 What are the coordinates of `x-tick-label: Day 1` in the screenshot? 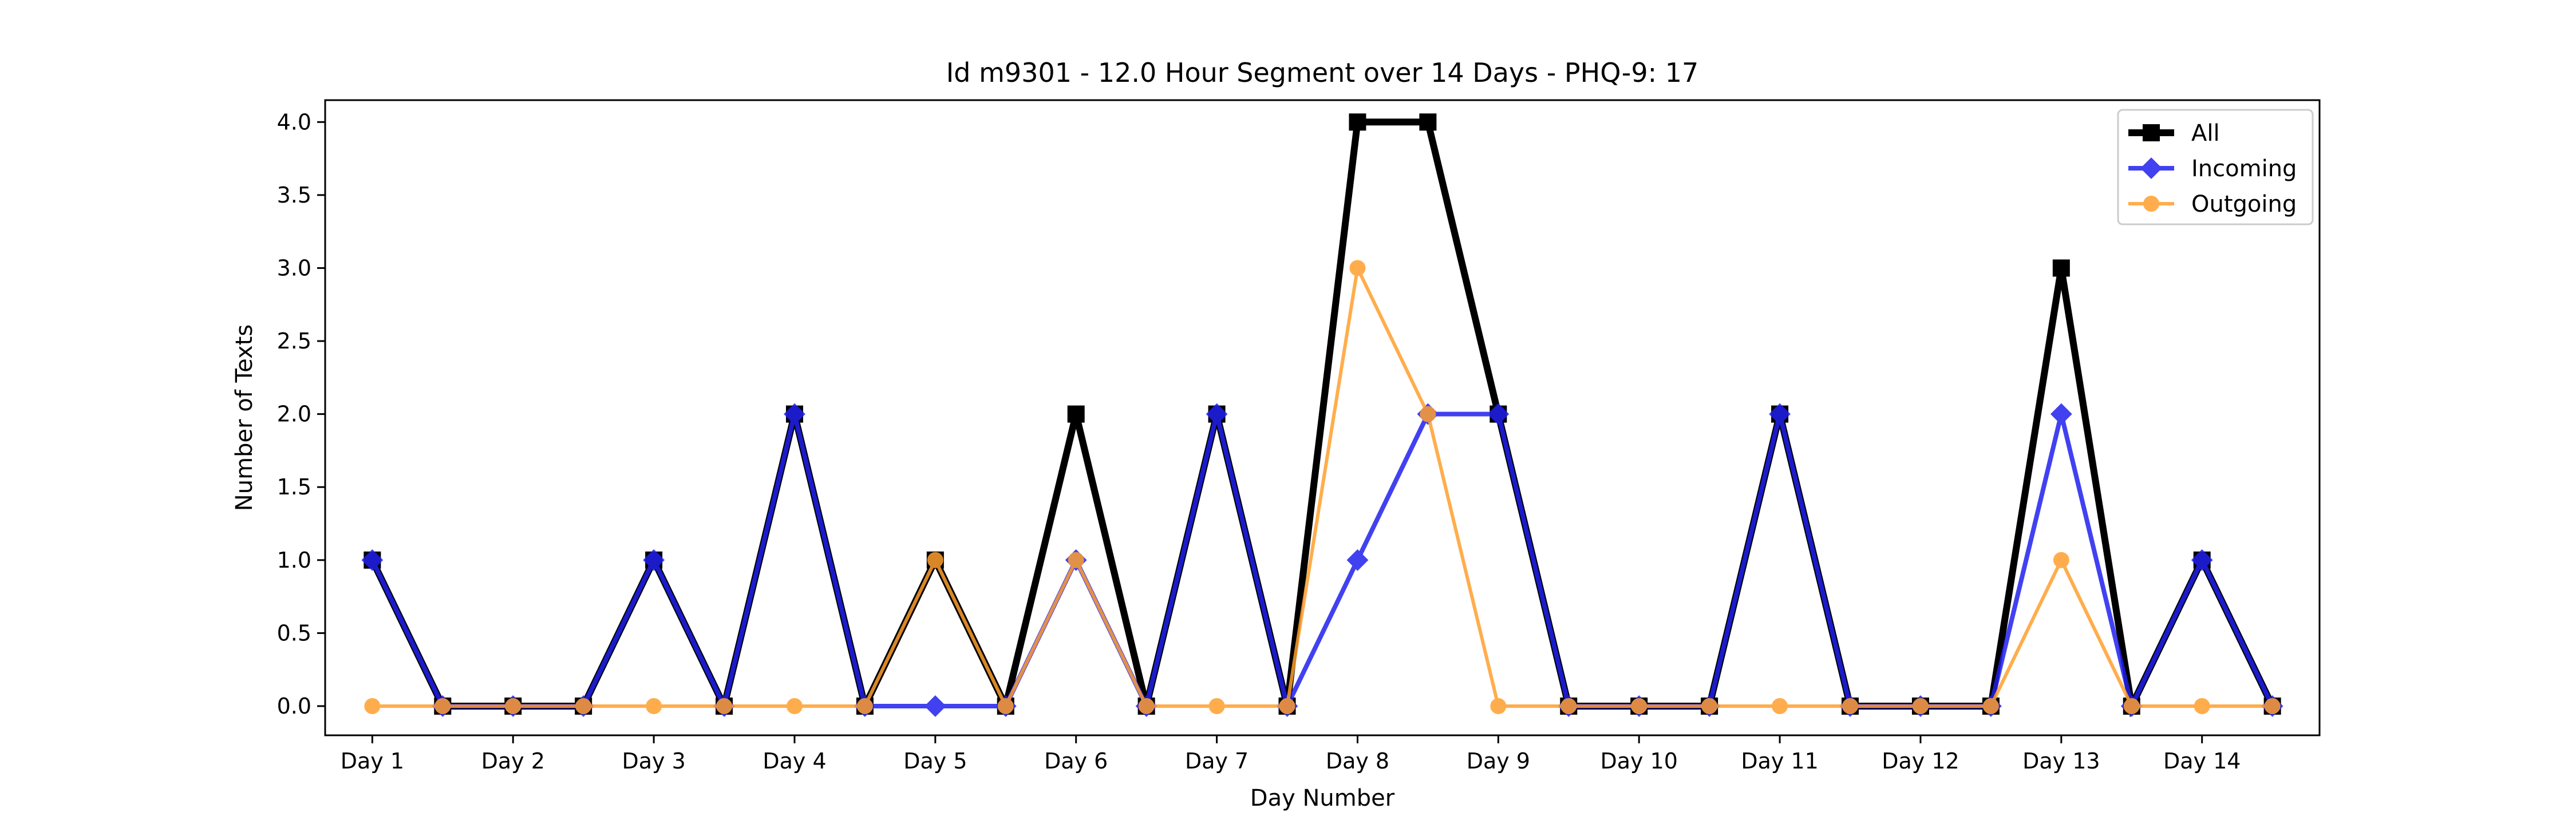 It's located at (372, 761).